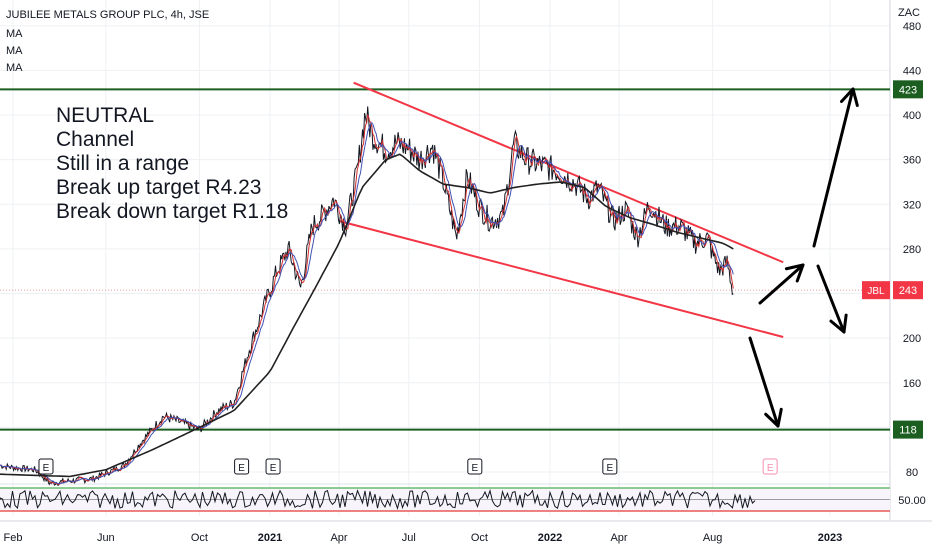  I want to click on channel-lower-line, so click(561, 279).